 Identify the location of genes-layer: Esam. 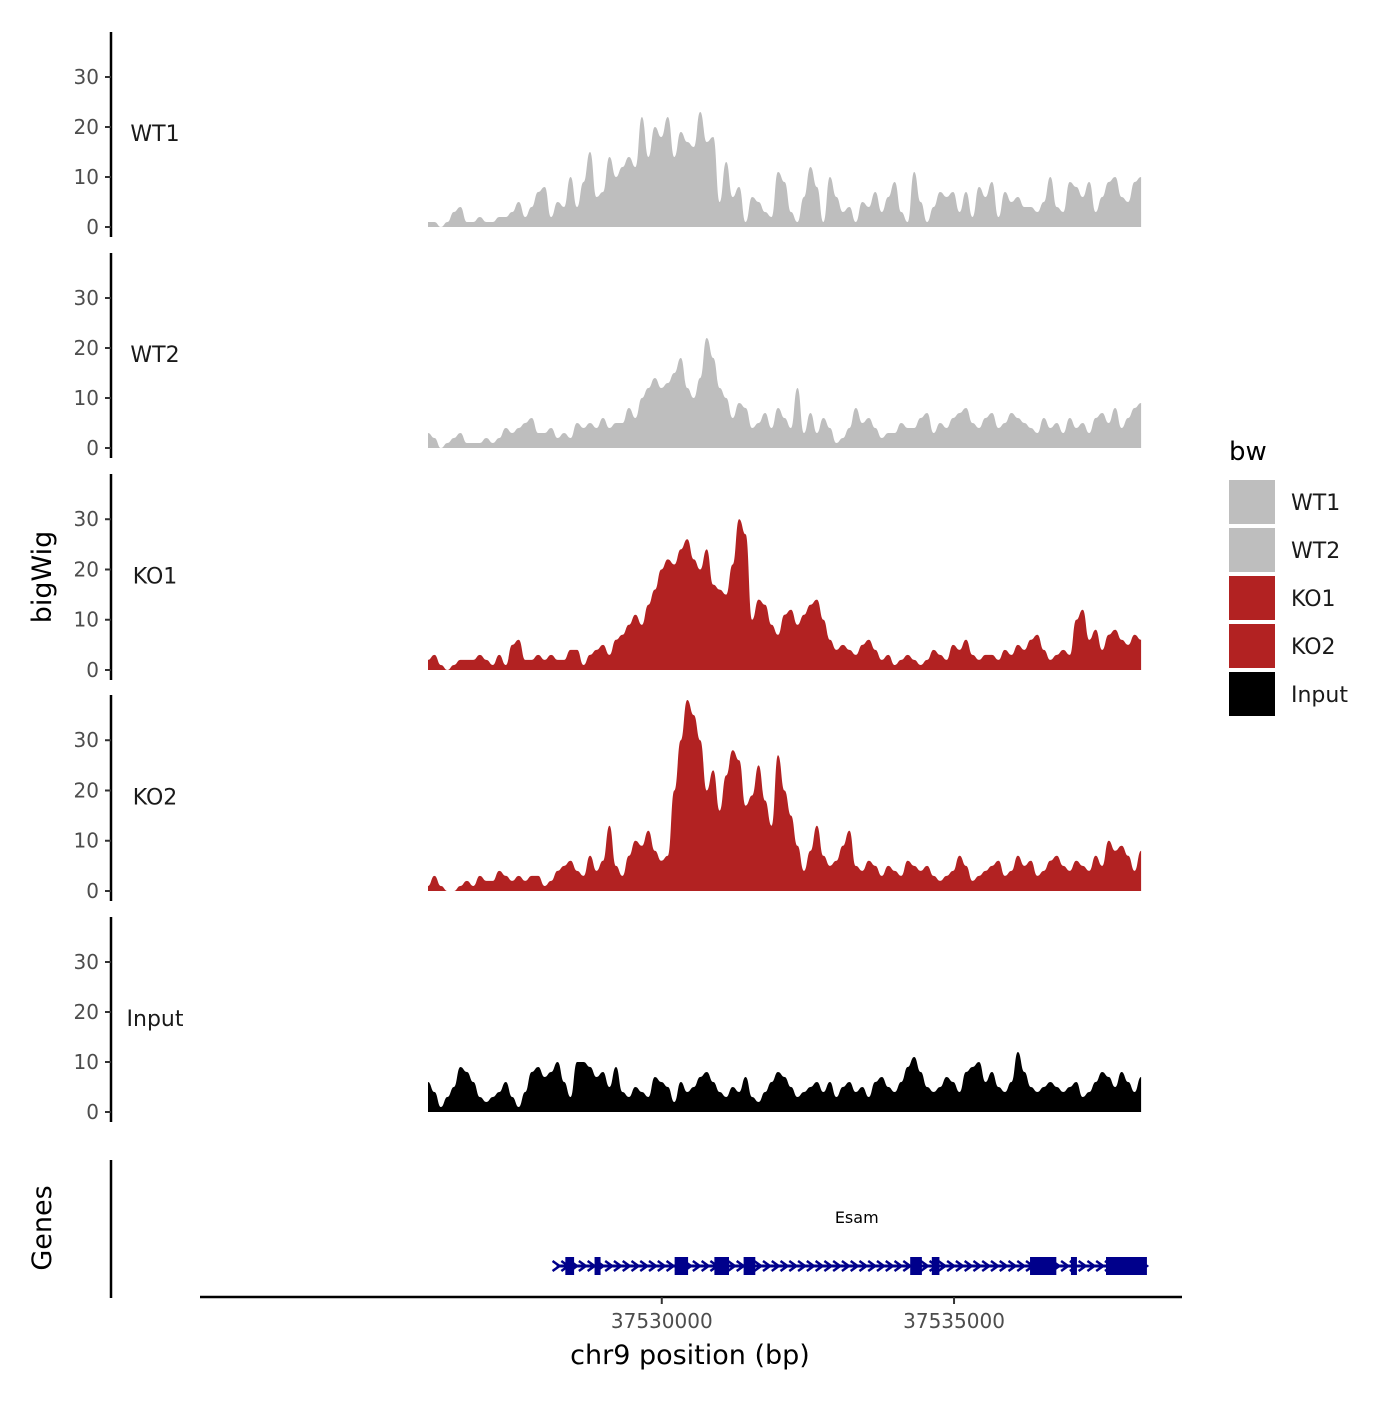
(629, 1229).